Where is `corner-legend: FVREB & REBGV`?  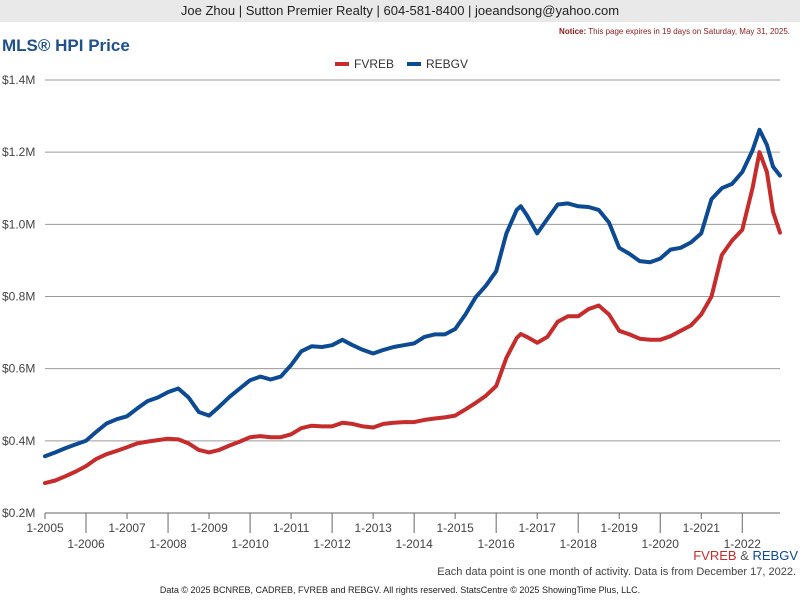
corner-legend: FVREB & REBGV is located at coordinates (745, 555).